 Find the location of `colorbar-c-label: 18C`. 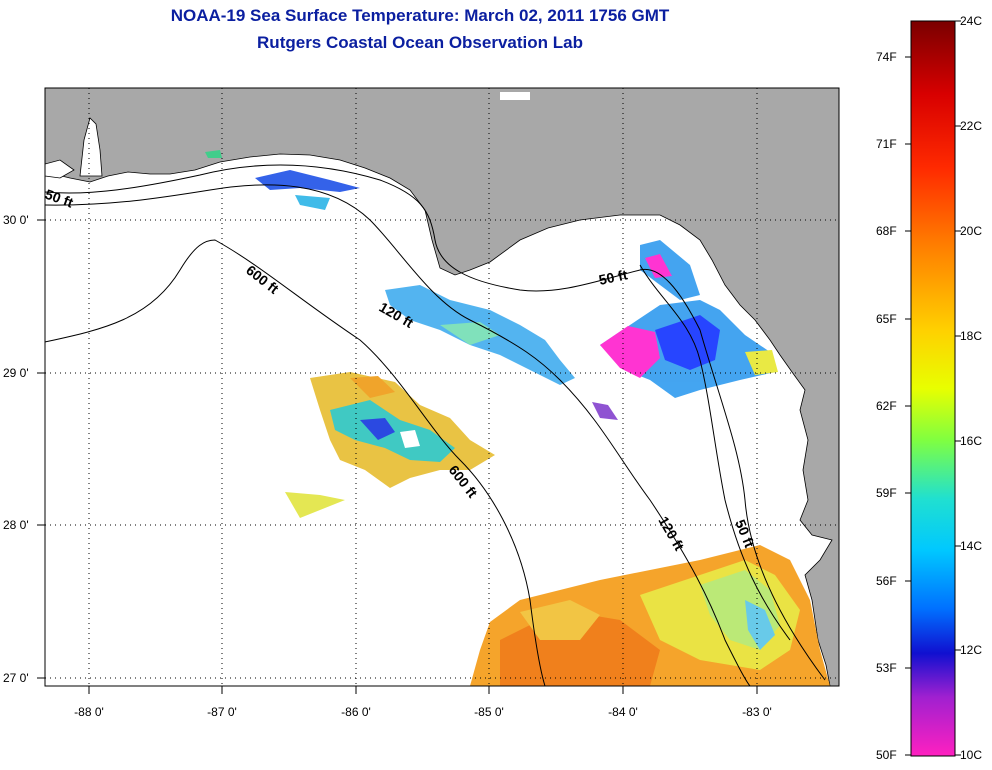

colorbar-c-label: 18C is located at coordinates (971, 336).